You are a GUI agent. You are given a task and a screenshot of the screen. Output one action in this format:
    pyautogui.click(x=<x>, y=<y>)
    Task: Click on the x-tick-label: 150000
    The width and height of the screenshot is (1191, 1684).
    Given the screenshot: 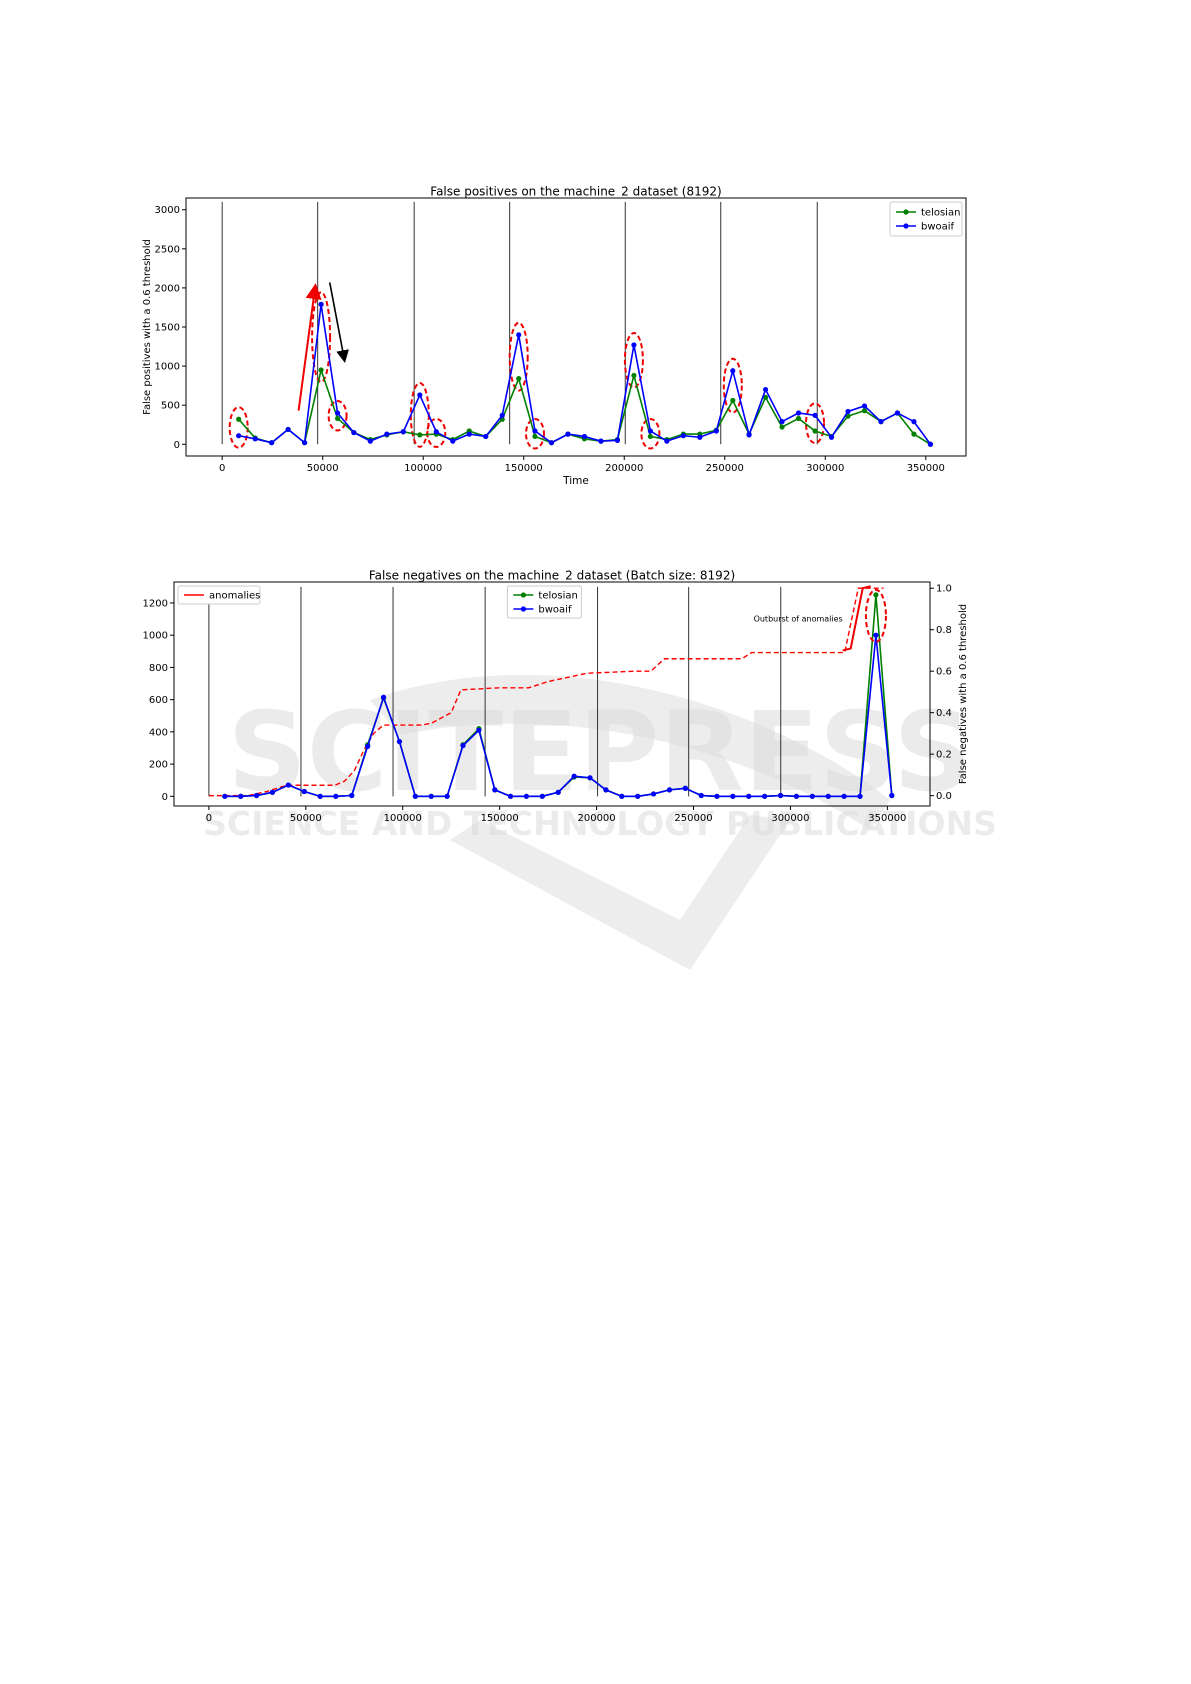 What is the action you would take?
    pyautogui.click(x=500, y=818)
    